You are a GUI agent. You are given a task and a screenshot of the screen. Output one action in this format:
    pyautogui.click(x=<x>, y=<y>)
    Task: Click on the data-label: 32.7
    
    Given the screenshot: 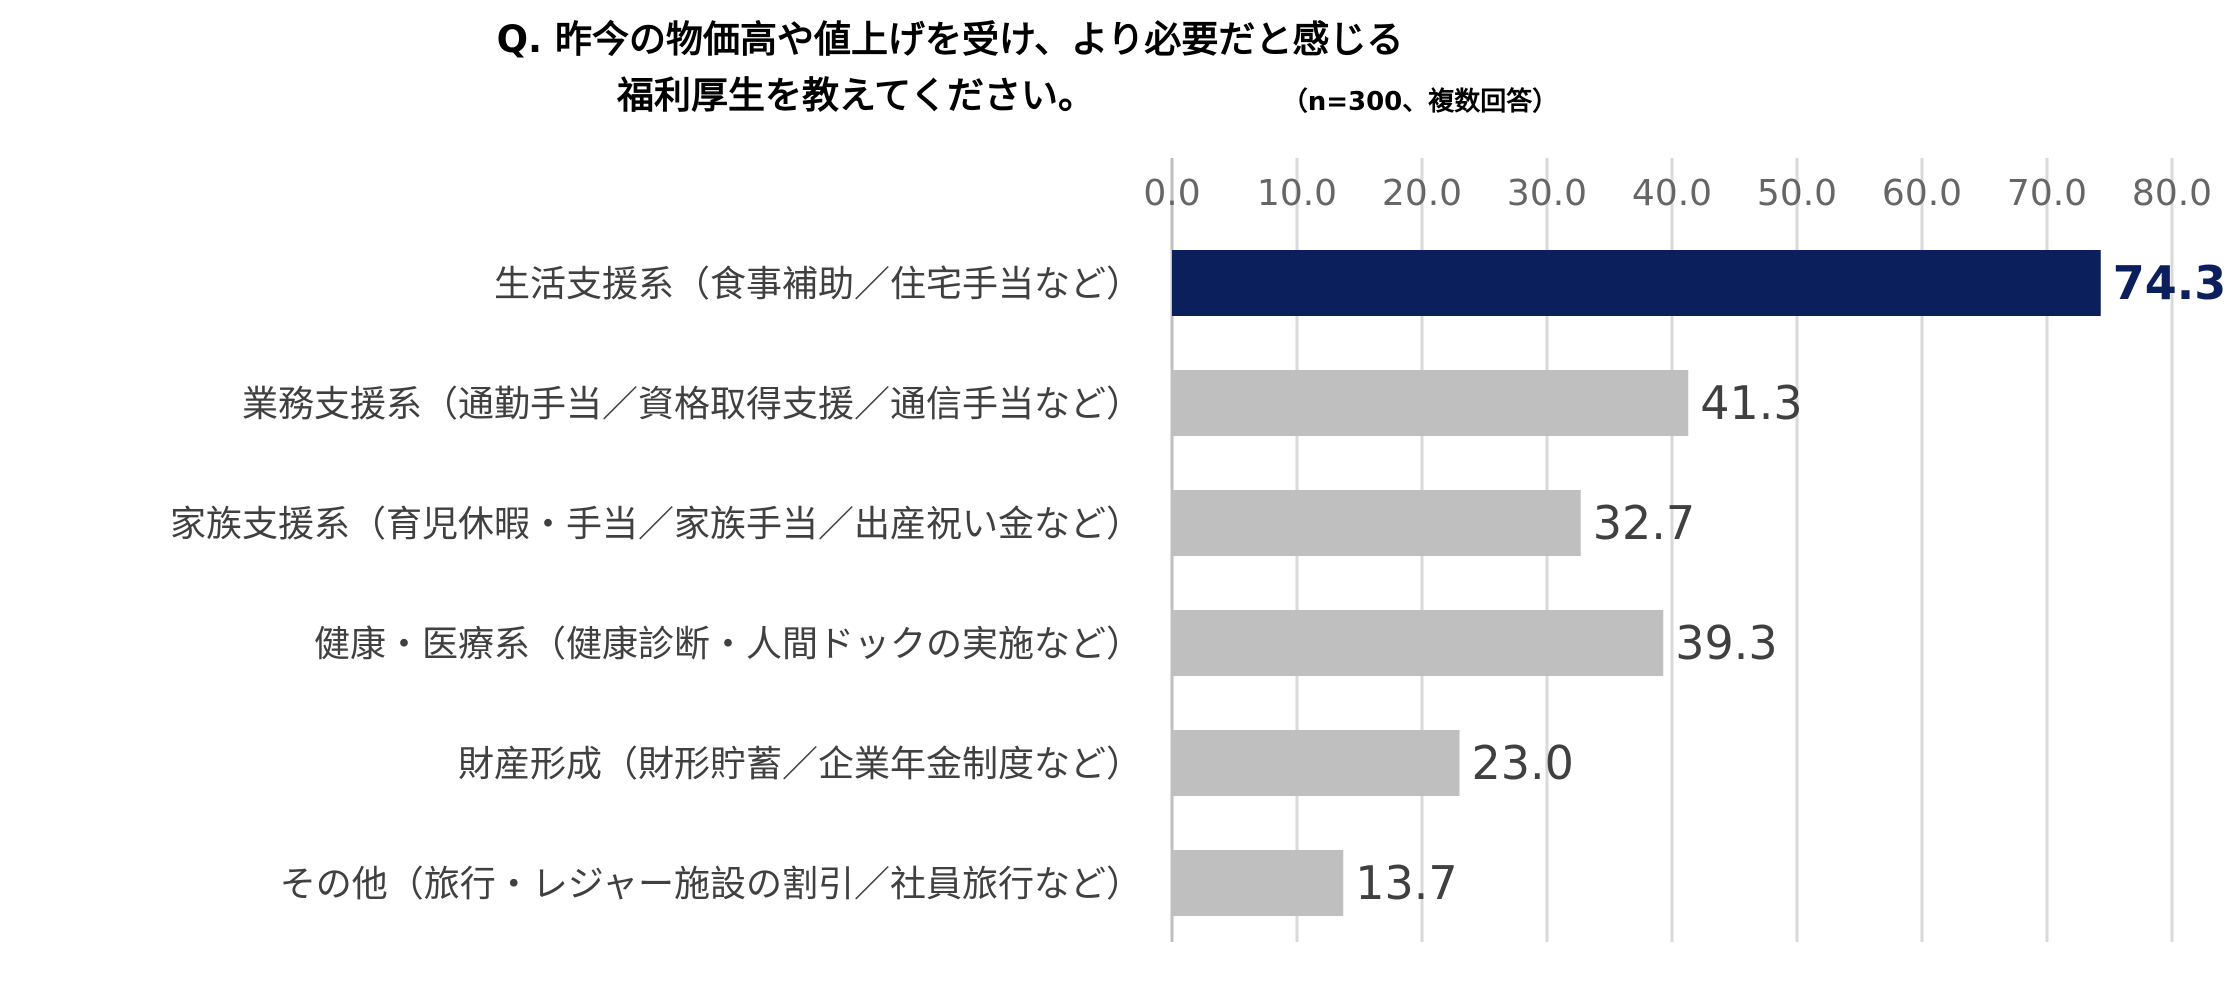 What is the action you would take?
    pyautogui.click(x=1644, y=523)
    